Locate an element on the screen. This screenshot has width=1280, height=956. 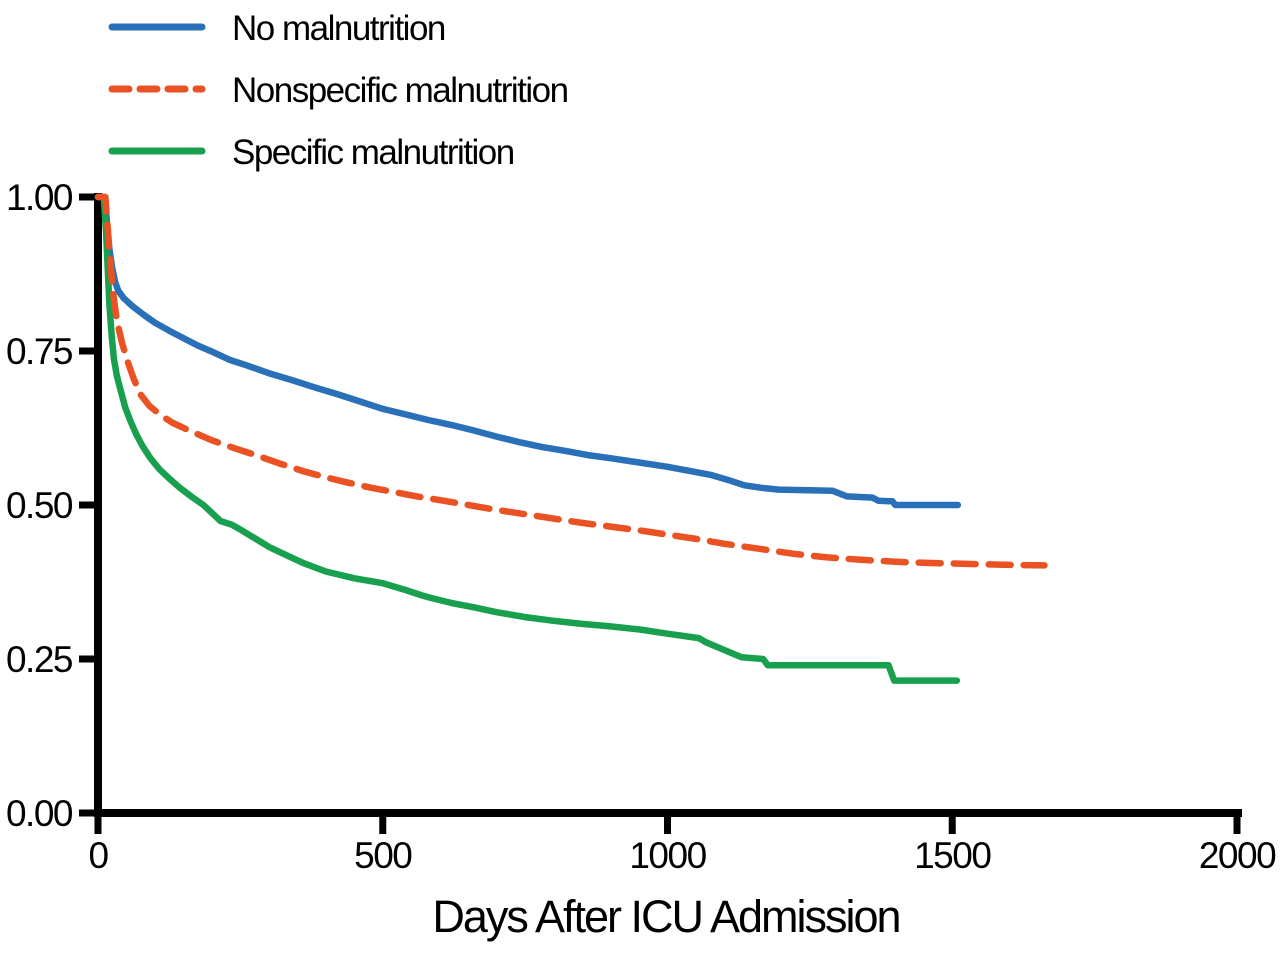
legend-label-nonspecific-malnutrition: Nonspecific malnutrition is located at coordinates (400, 90).